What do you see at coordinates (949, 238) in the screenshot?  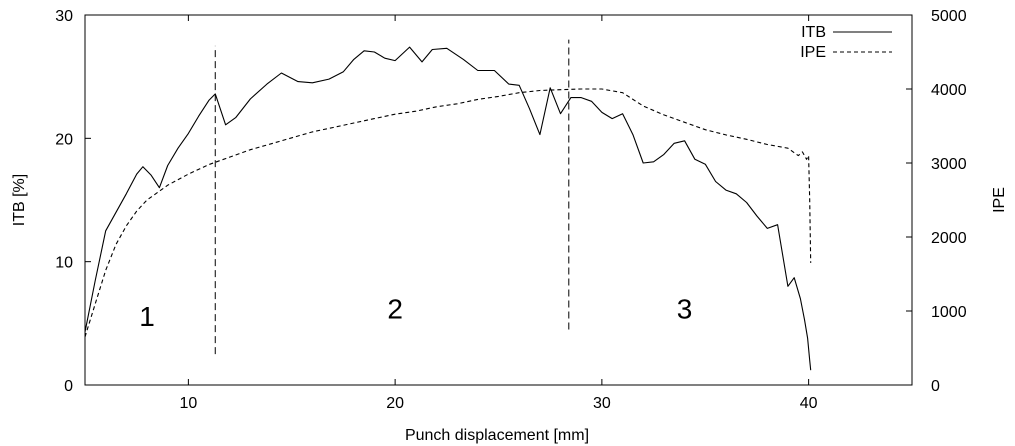 I see `y2-tick-label: 2000` at bounding box center [949, 238].